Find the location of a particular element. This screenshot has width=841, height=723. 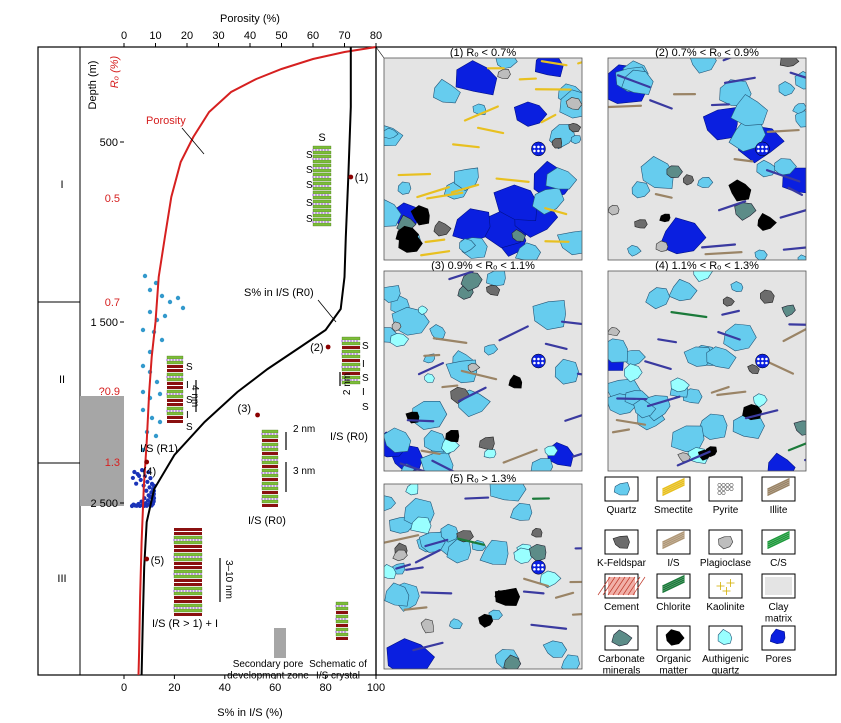

stage-label: I is located at coordinates (61, 185).